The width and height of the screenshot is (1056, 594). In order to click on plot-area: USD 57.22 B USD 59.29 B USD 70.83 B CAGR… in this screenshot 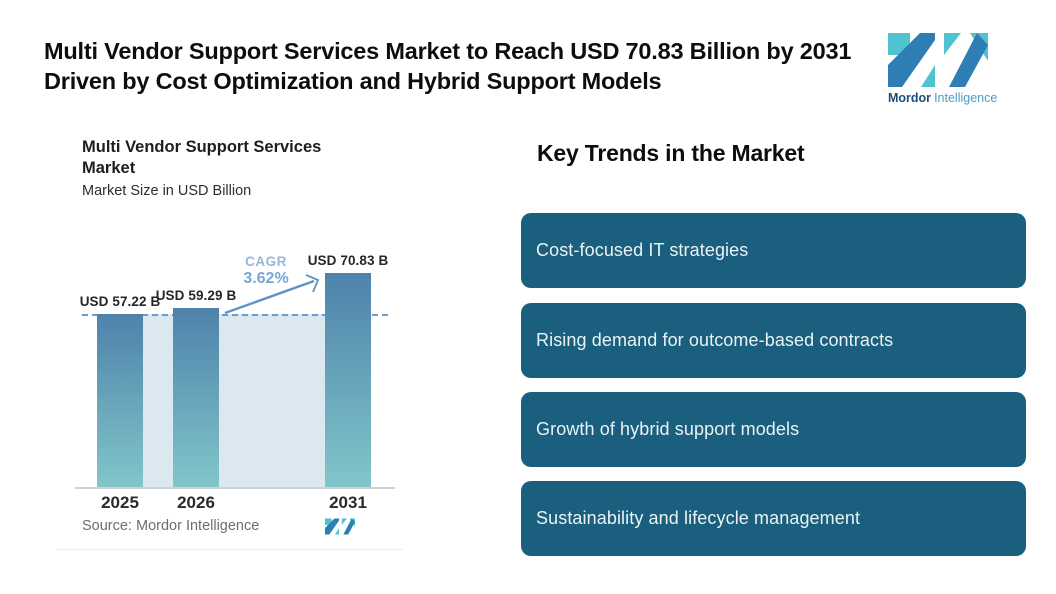, I will do `click(235, 381)`.